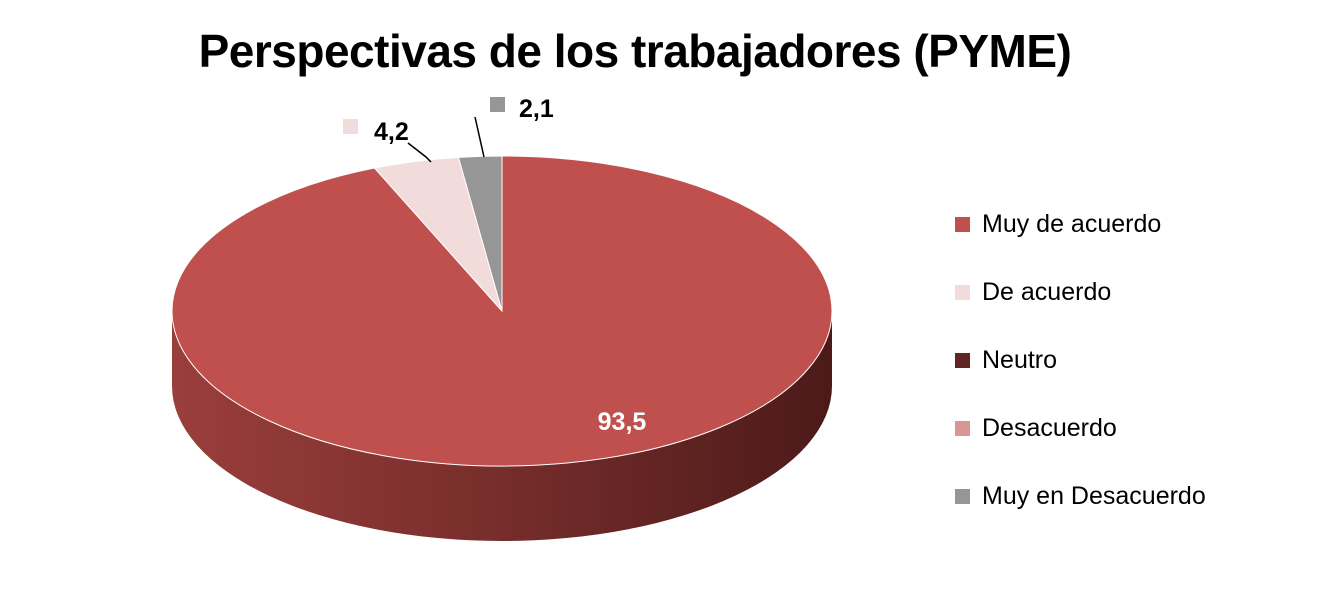  What do you see at coordinates (480, 233) in the screenshot?
I see `pie-slice-muy-en-desacuerdo` at bounding box center [480, 233].